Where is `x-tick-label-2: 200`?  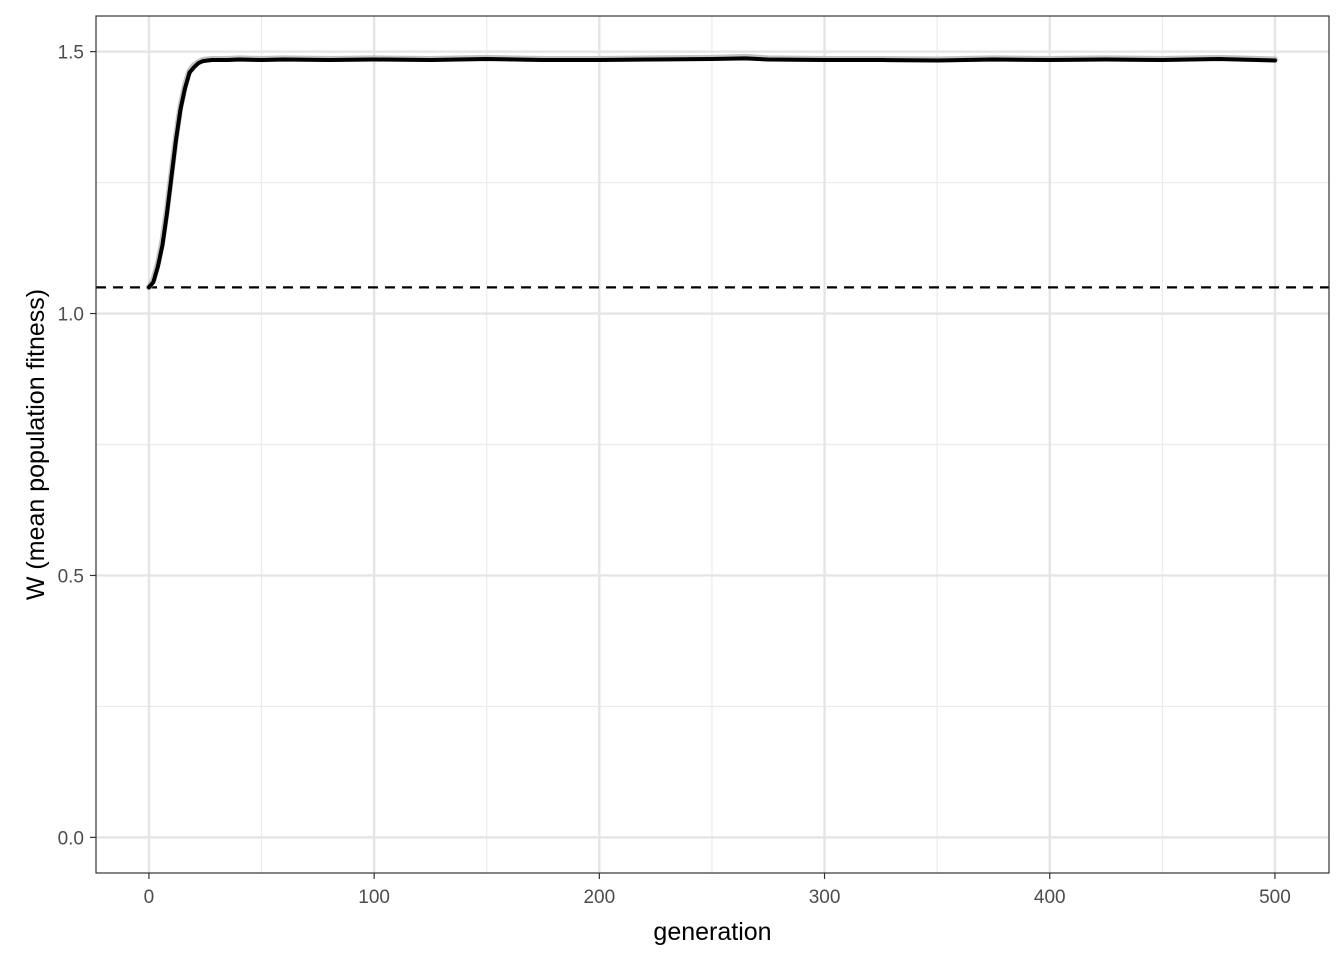
x-tick-label-2: 200 is located at coordinates (599, 897).